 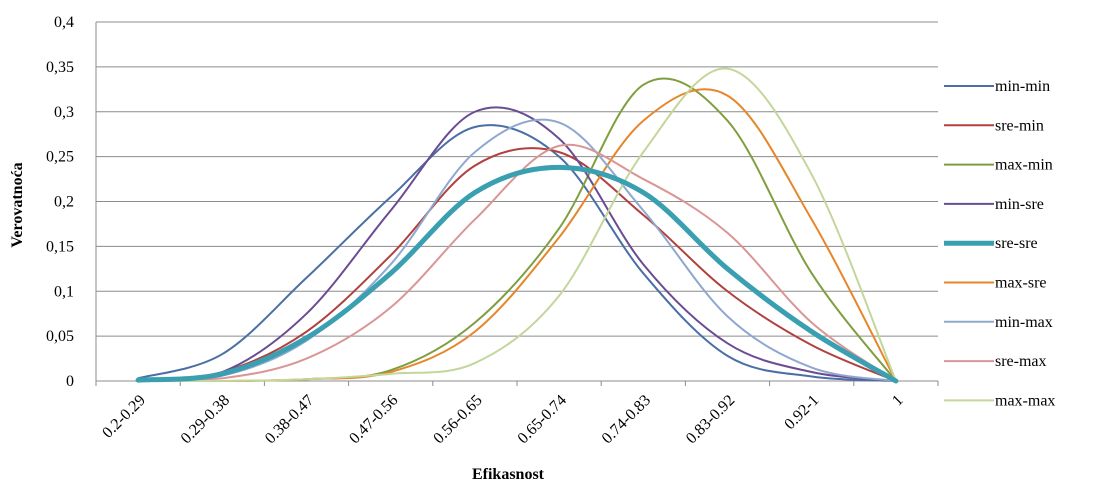 What do you see at coordinates (1016, 243) in the screenshot?
I see `legend-label-sre-sre: sre-sre` at bounding box center [1016, 243].